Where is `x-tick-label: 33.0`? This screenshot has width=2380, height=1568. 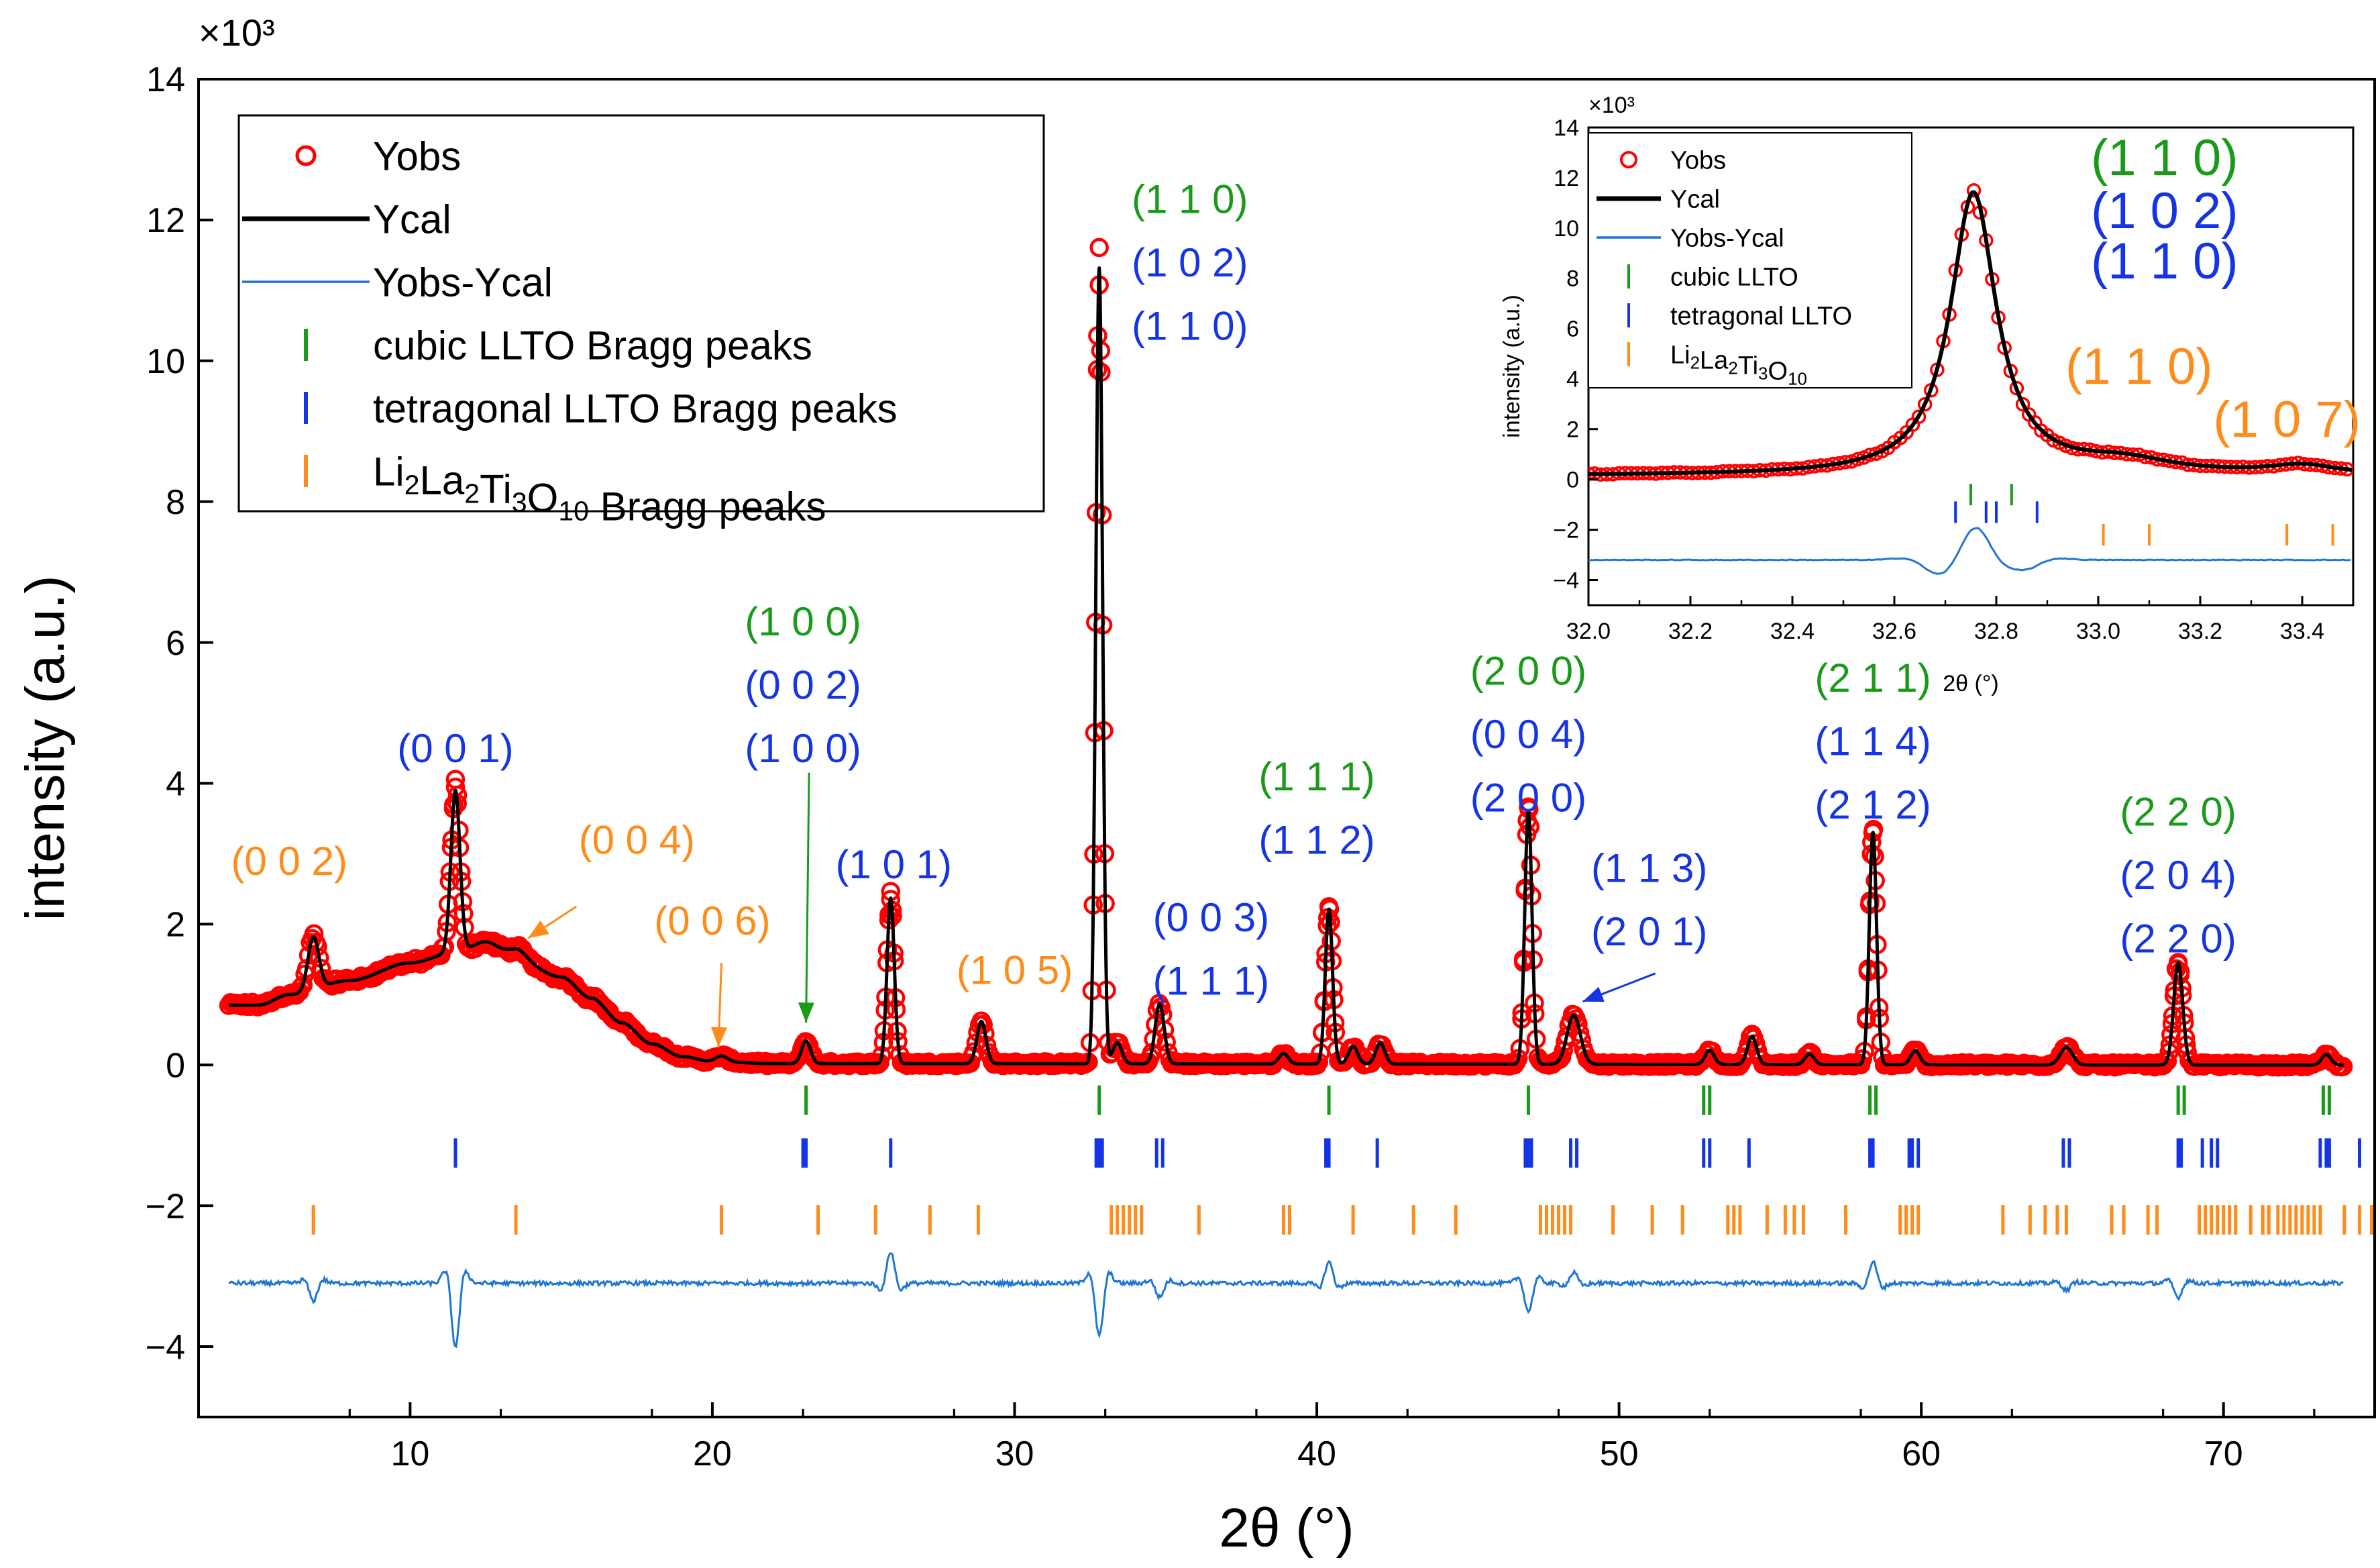 x-tick-label: 33.0 is located at coordinates (2098, 631).